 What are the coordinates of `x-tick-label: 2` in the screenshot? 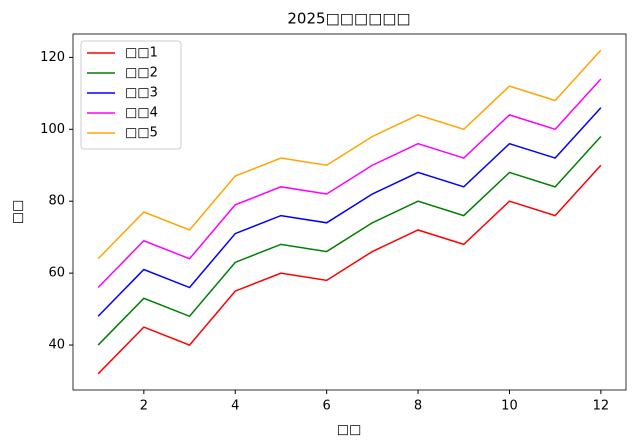 It's located at (144, 406).